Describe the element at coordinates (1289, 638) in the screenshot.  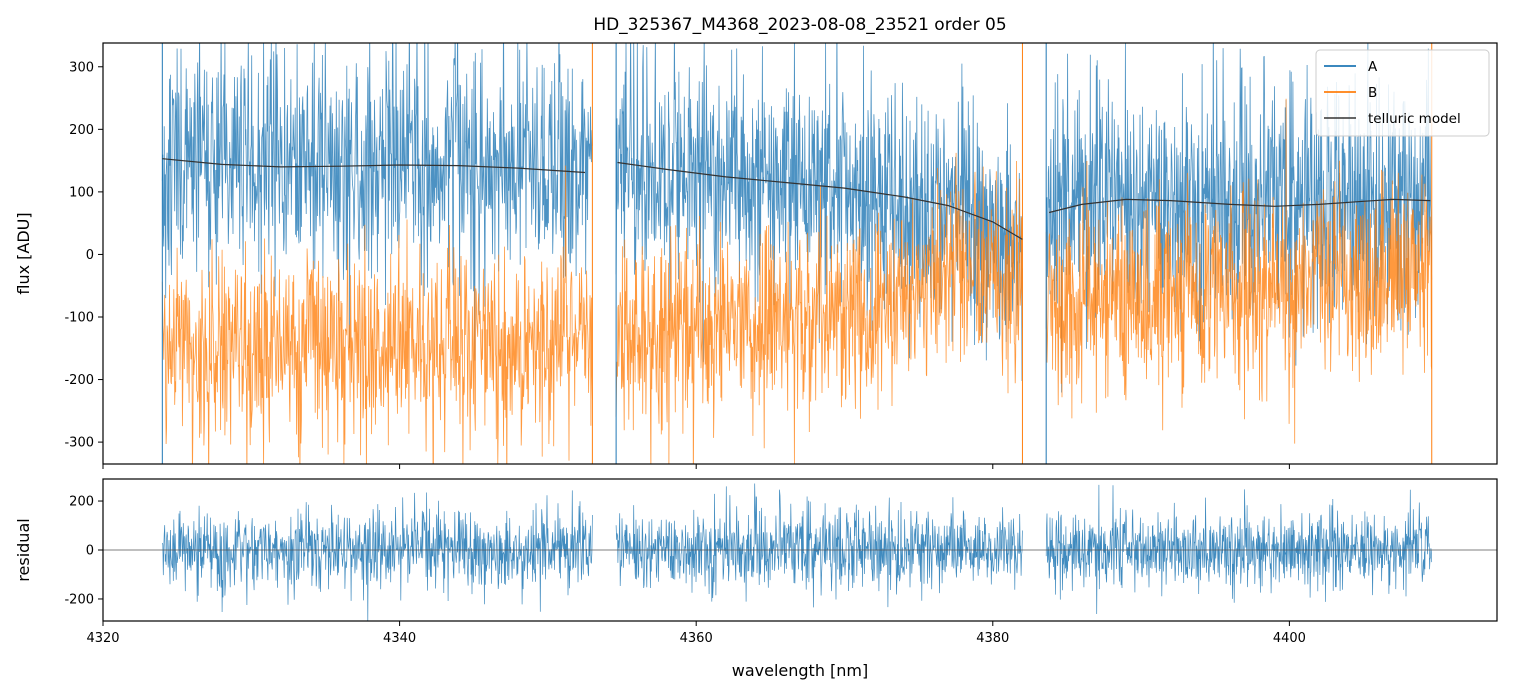
I see `x-tick-label: 4400` at that location.